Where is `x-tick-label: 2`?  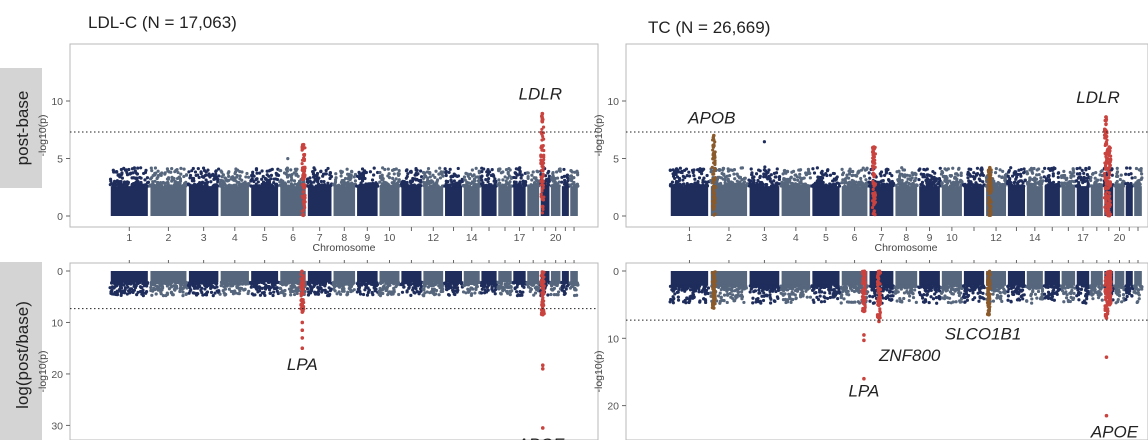 x-tick-label: 2 is located at coordinates (169, 238).